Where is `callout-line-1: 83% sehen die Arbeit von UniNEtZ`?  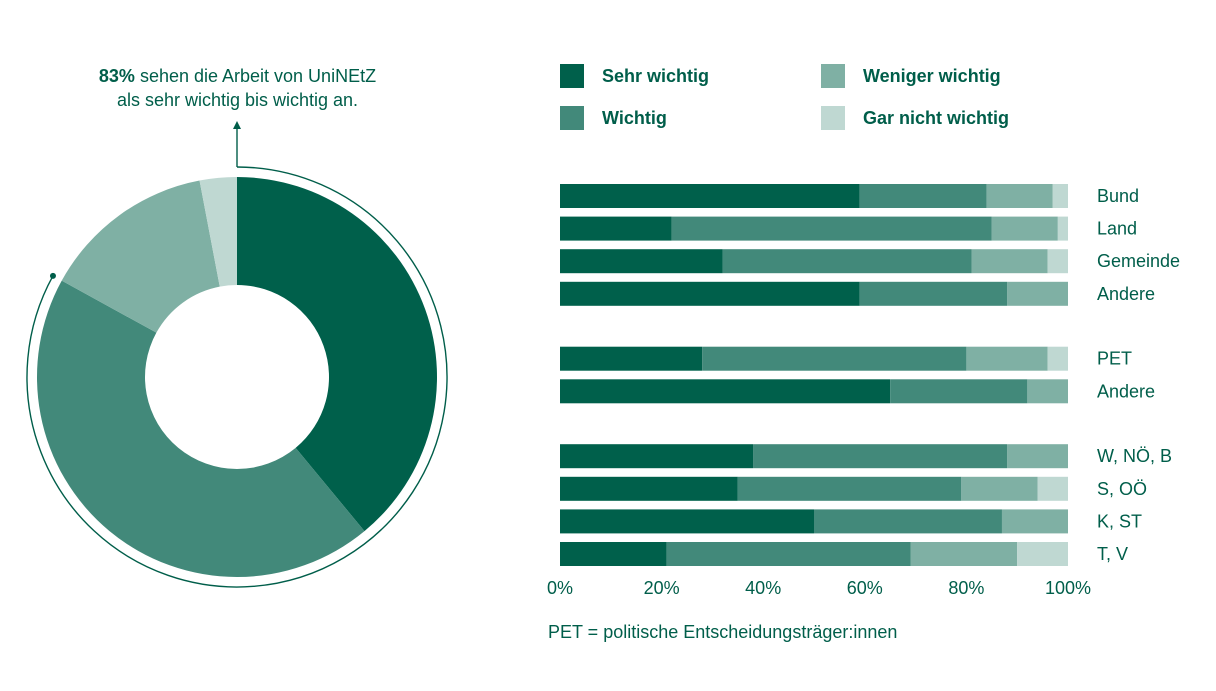 callout-line-1: 83% sehen die Arbeit von UniNEtZ is located at coordinates (237, 76).